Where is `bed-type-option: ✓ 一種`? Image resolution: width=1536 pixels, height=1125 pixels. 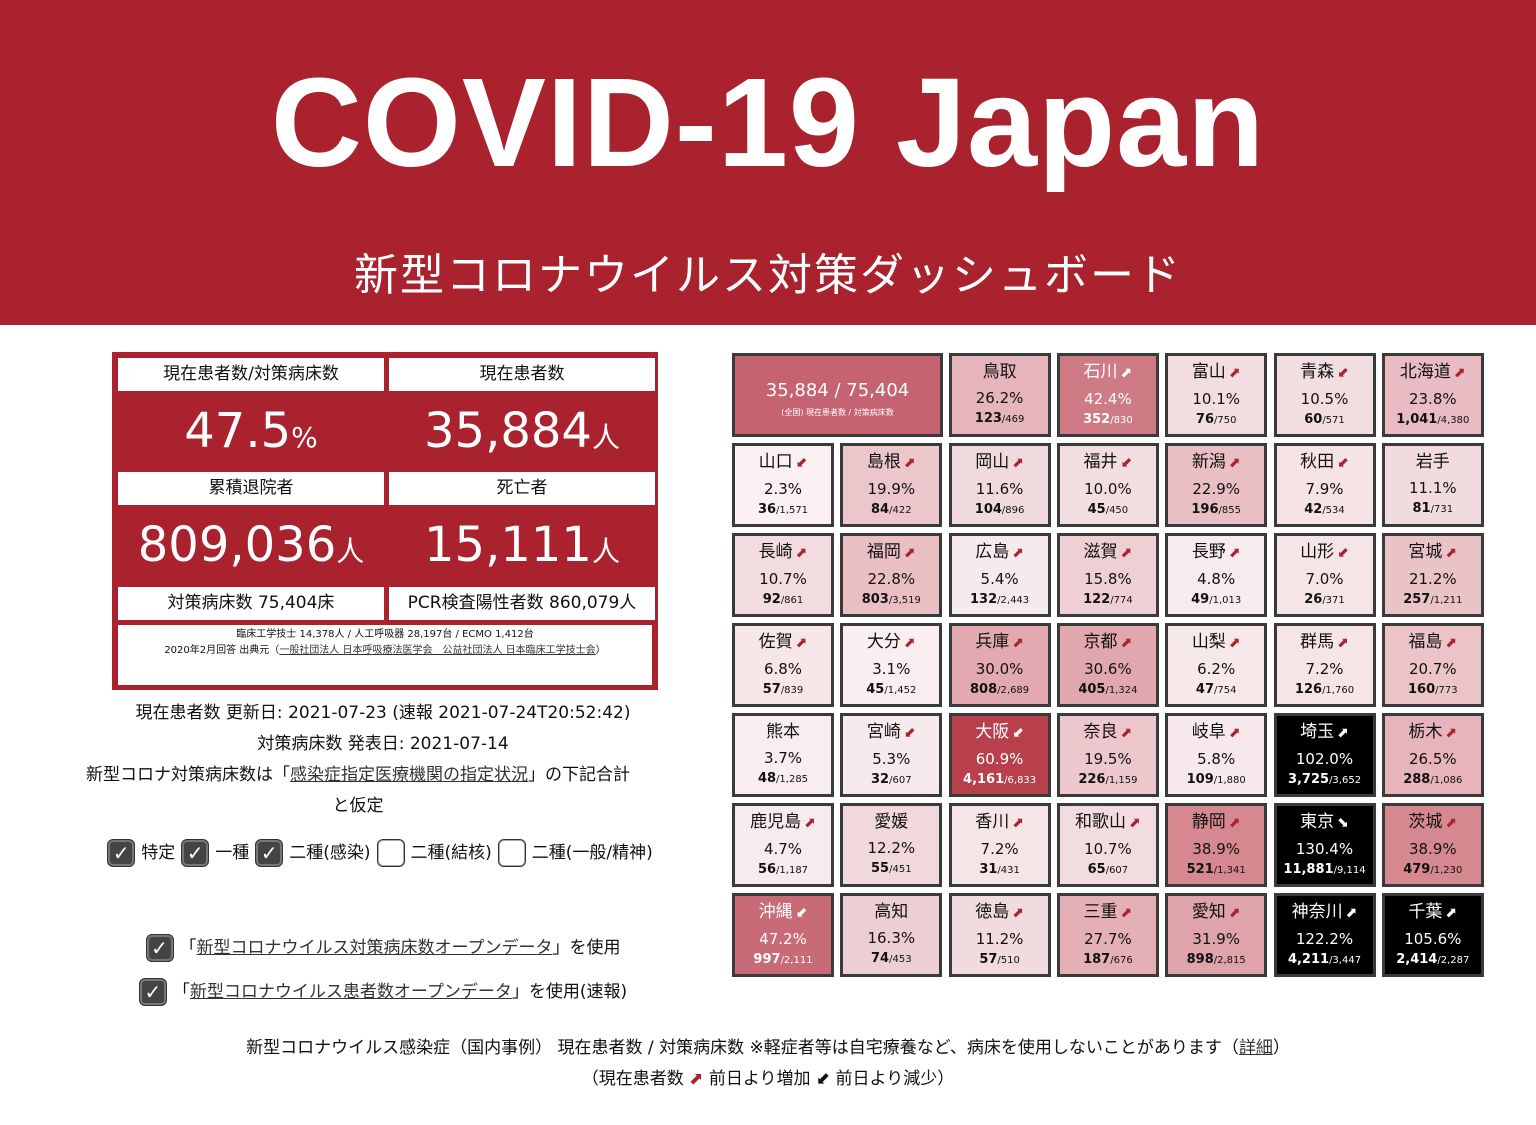 bed-type-option: ✓ 一種 is located at coordinates (215, 853).